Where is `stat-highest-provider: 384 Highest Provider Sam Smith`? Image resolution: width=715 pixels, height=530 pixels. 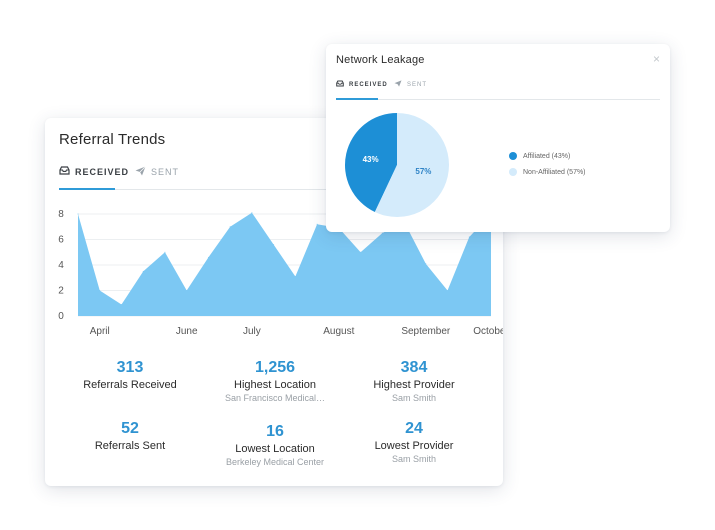 stat-highest-provider: 384 Highest Provider Sam Smith is located at coordinates (414, 381).